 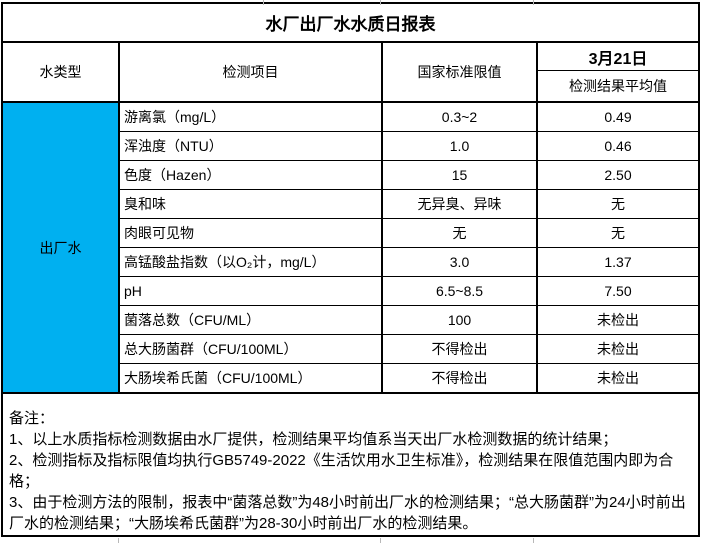 I want to click on result-cell: 0.46, so click(x=618, y=146).